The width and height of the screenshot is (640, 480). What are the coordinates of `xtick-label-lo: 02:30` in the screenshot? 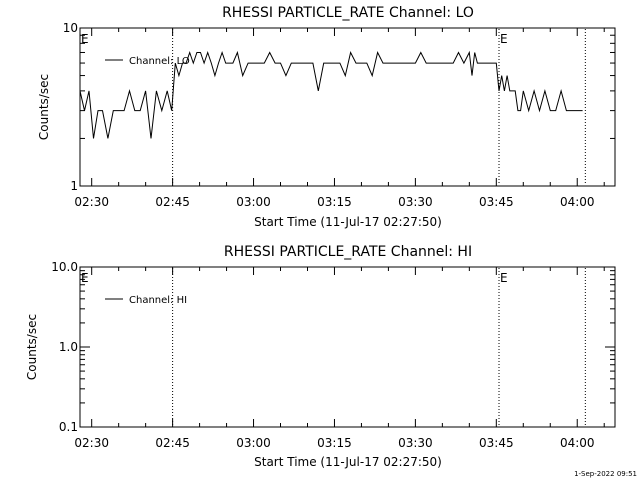 It's located at (91, 202).